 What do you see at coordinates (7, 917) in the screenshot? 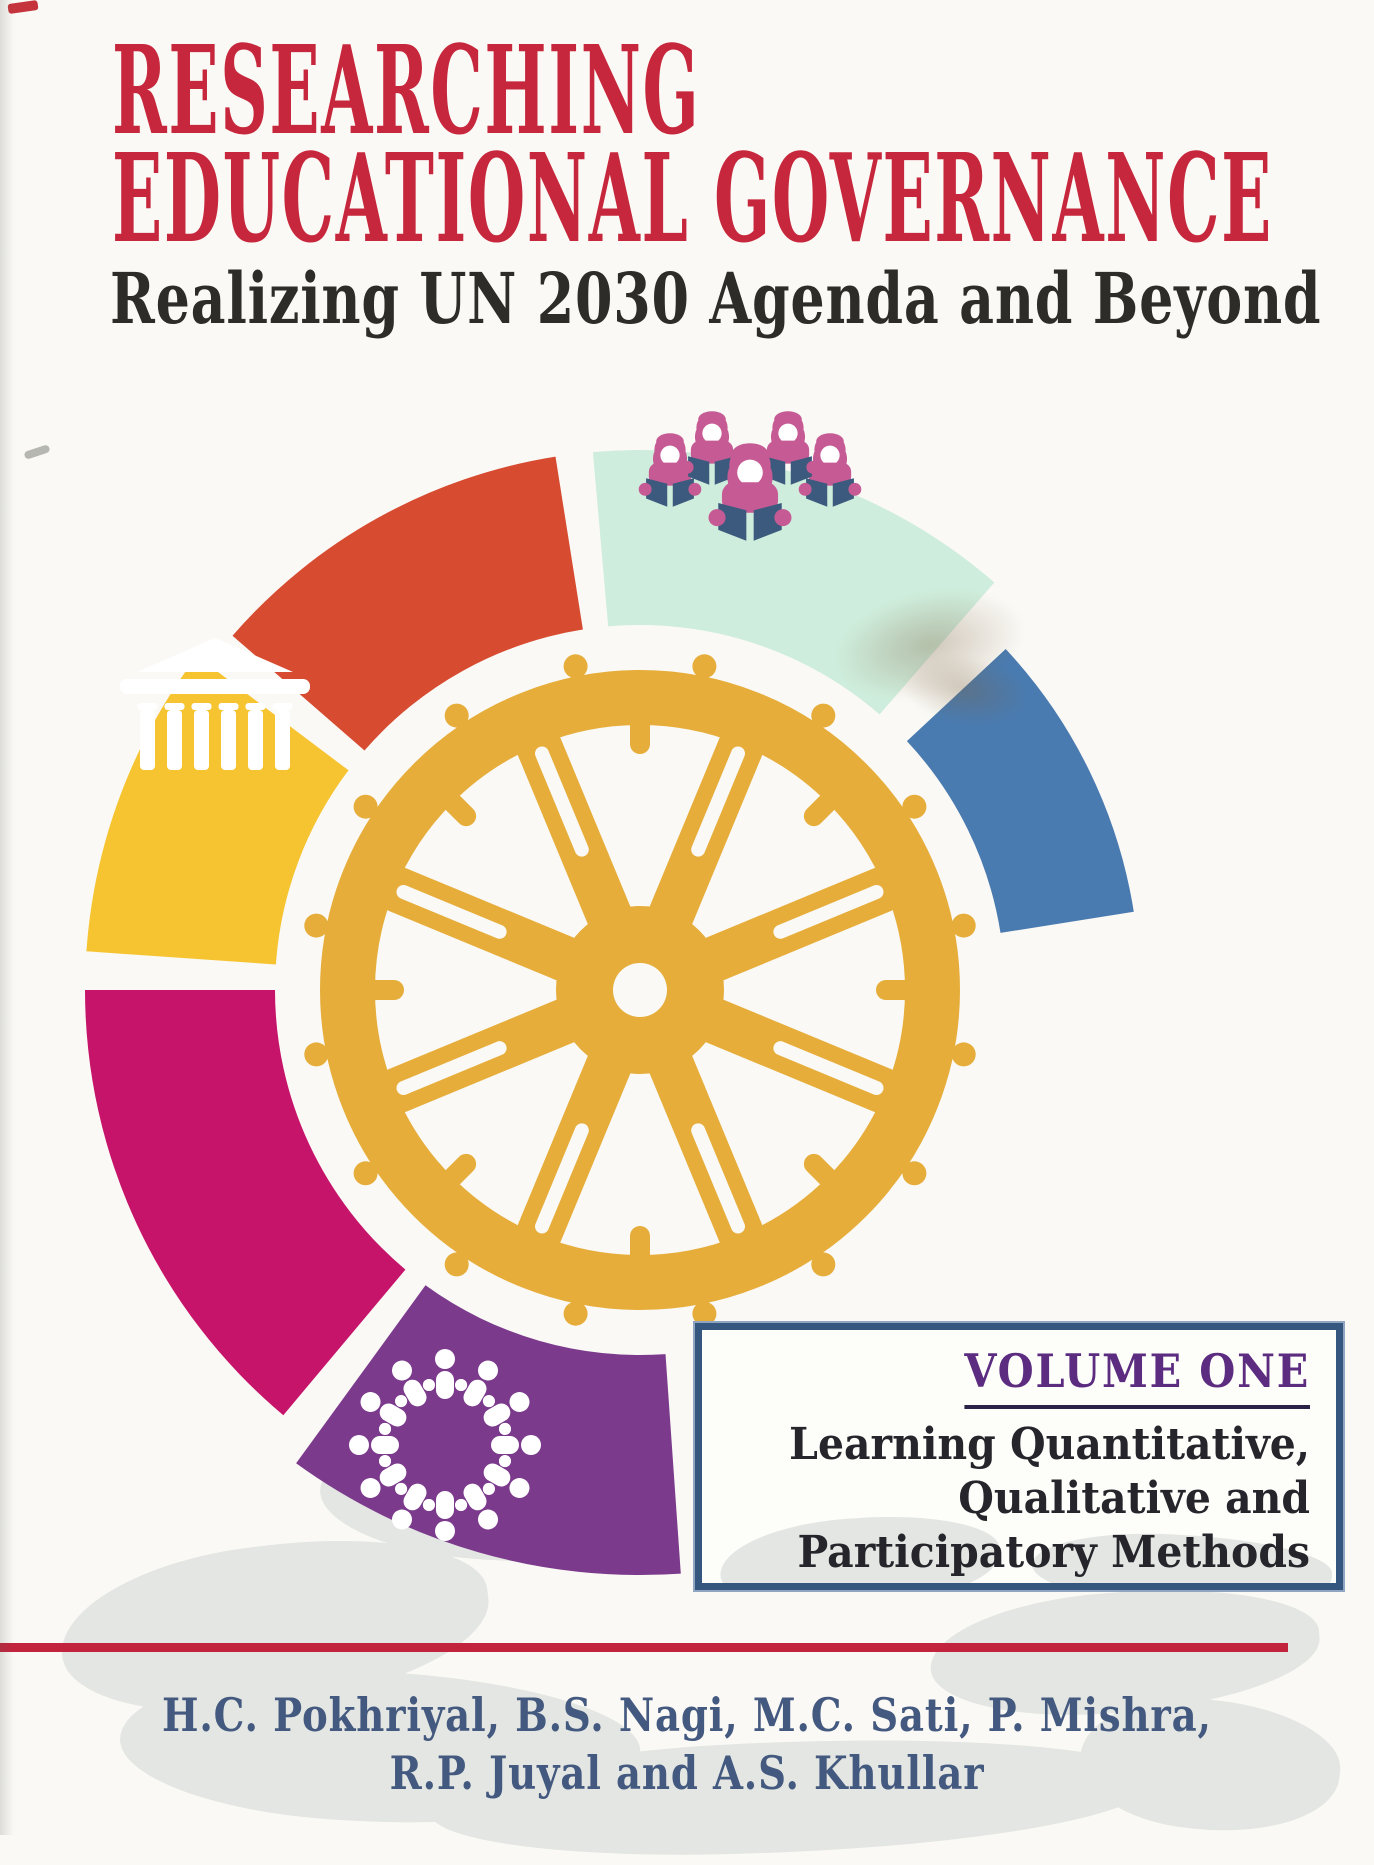
I see `scan-edge-shadow` at bounding box center [7, 917].